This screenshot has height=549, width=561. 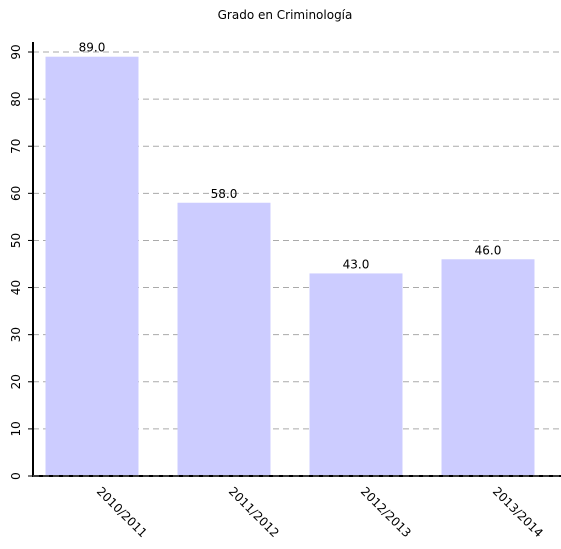 What do you see at coordinates (254, 512) in the screenshot?
I see `x-category-label: 2011/2012` at bounding box center [254, 512].